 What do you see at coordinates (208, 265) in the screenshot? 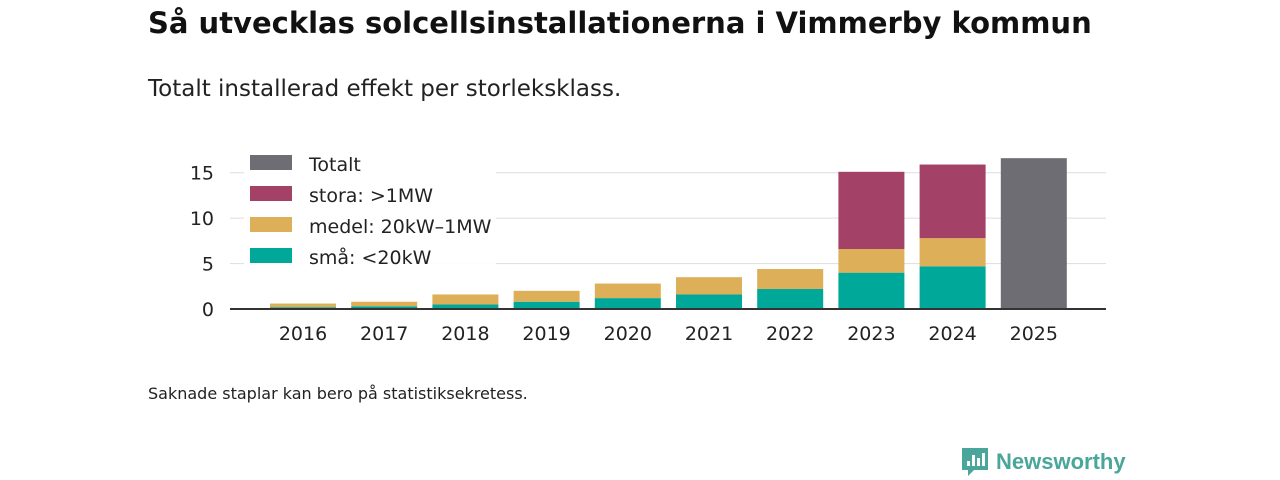
I see `y-tick-label: 5` at bounding box center [208, 265].